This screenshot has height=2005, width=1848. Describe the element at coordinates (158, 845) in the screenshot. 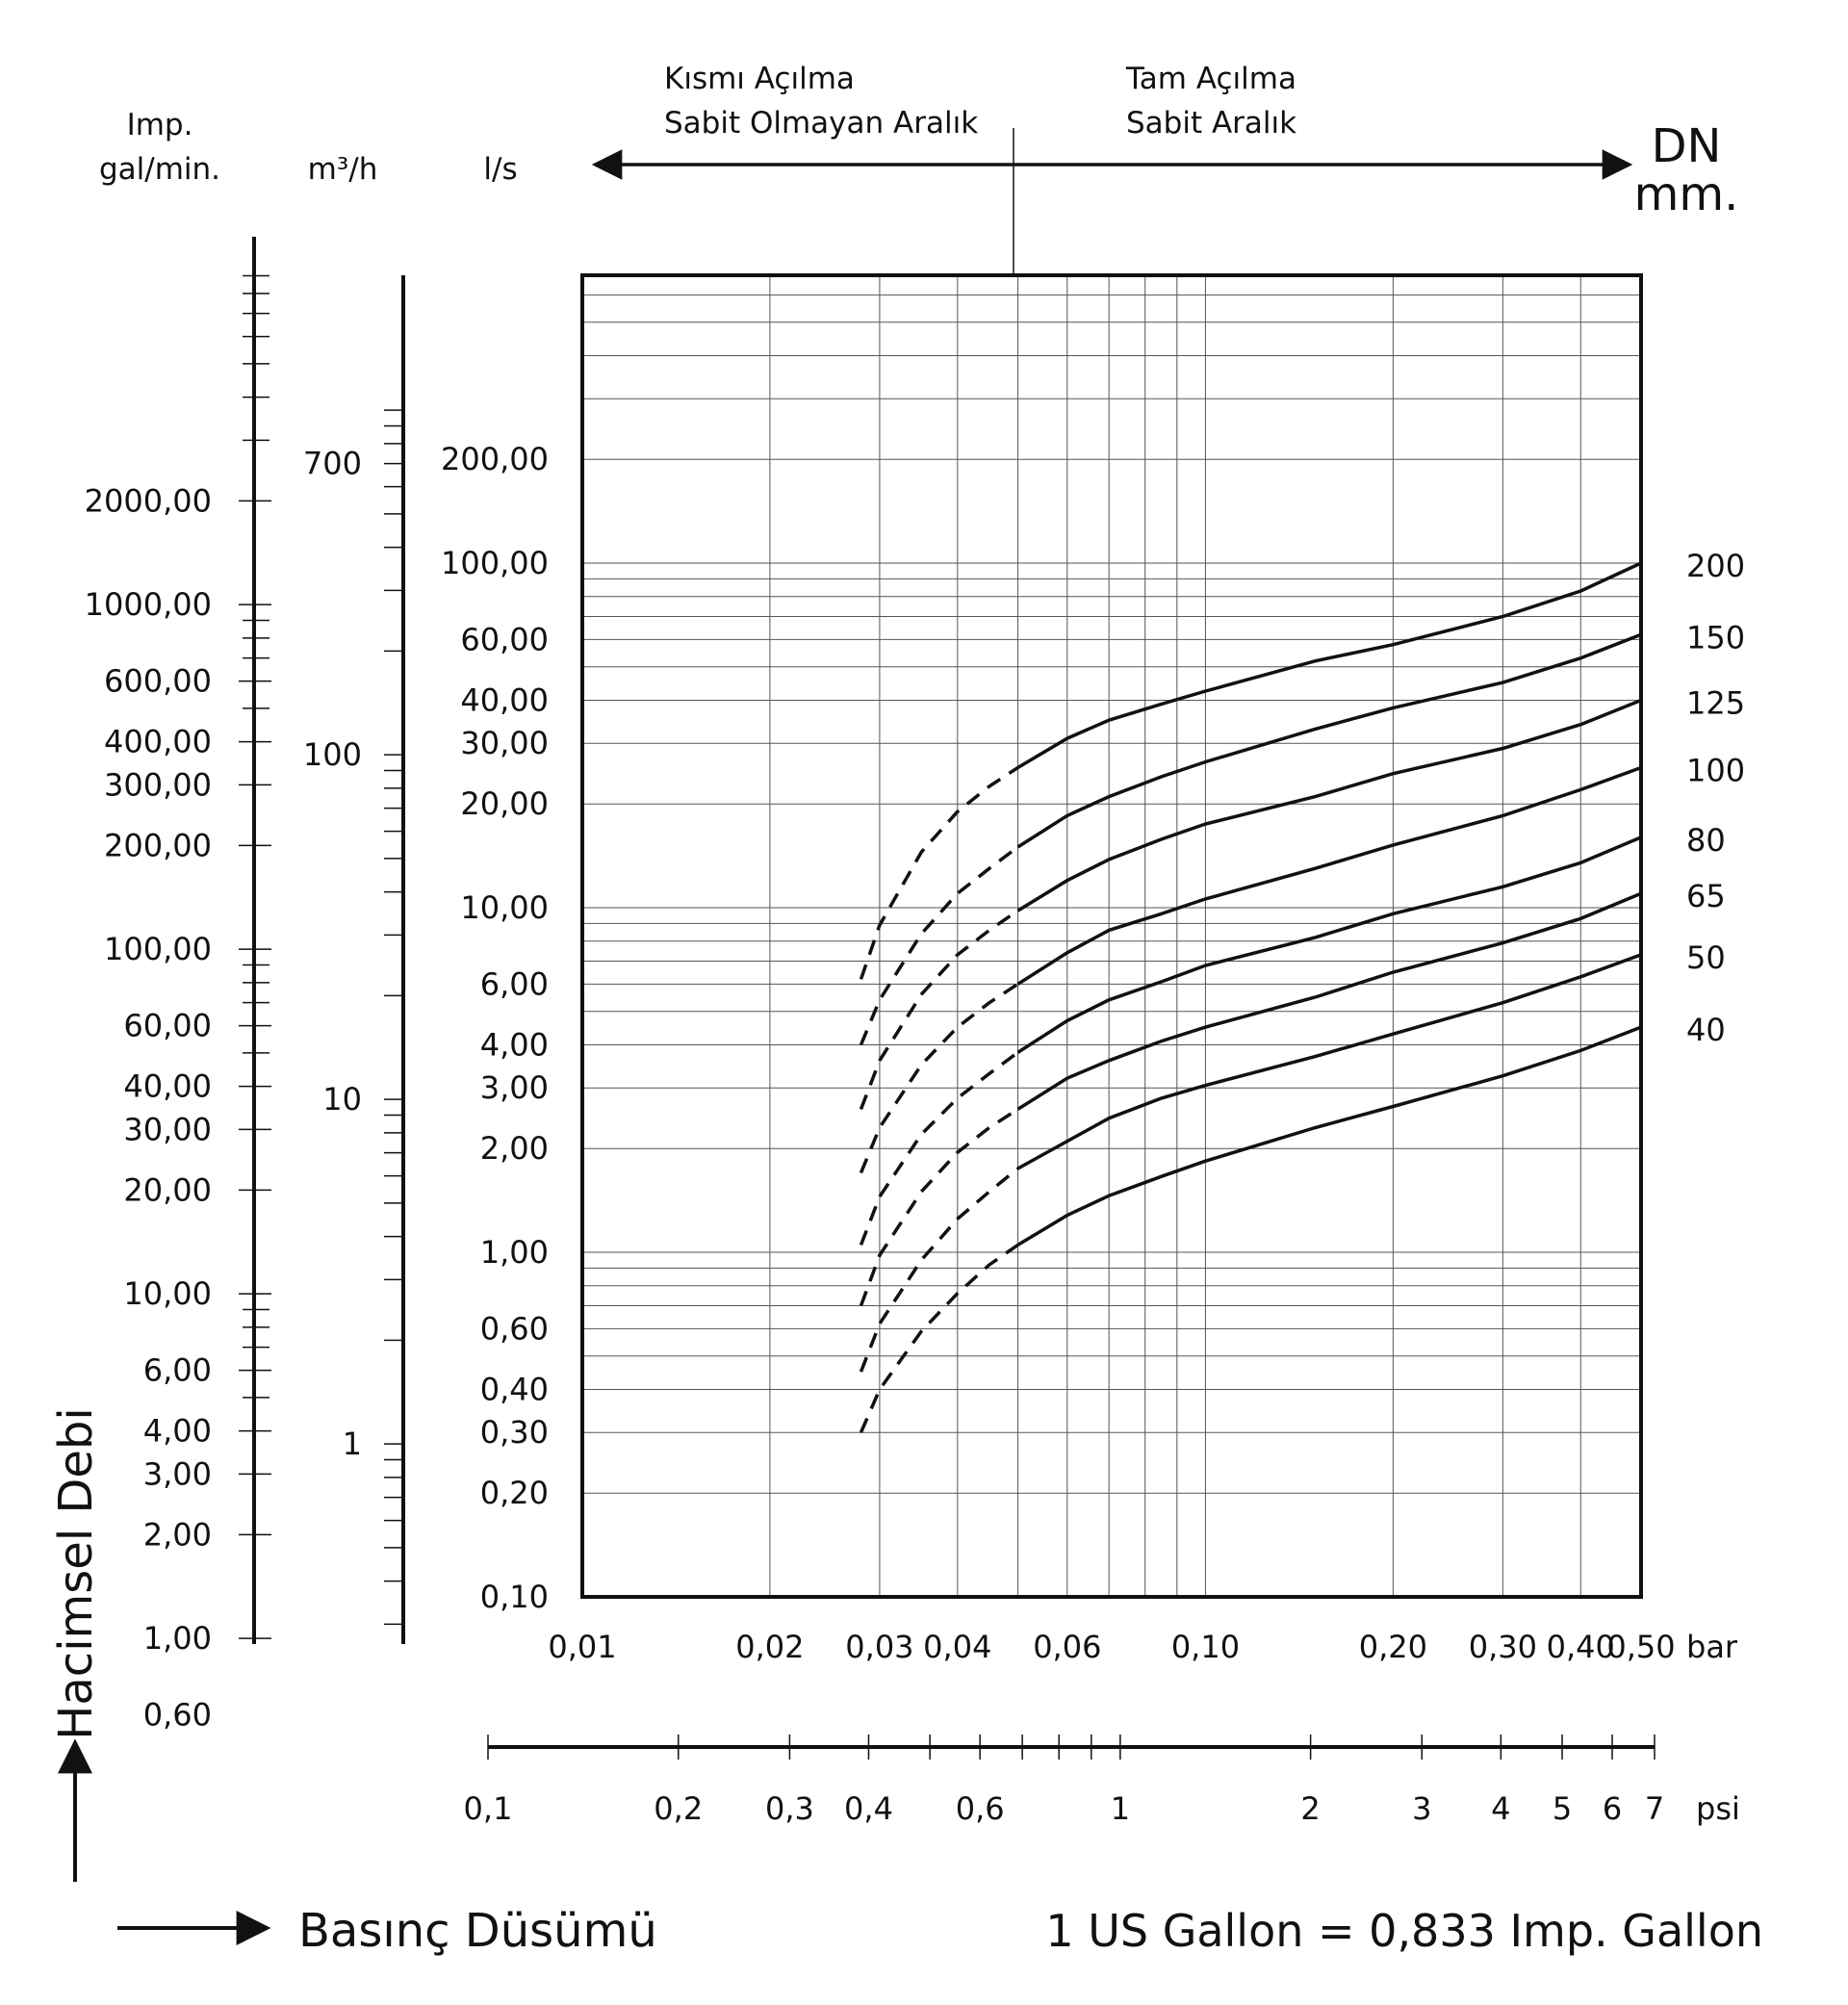

I see `imp-gal-tick-label: 200,00` at that location.